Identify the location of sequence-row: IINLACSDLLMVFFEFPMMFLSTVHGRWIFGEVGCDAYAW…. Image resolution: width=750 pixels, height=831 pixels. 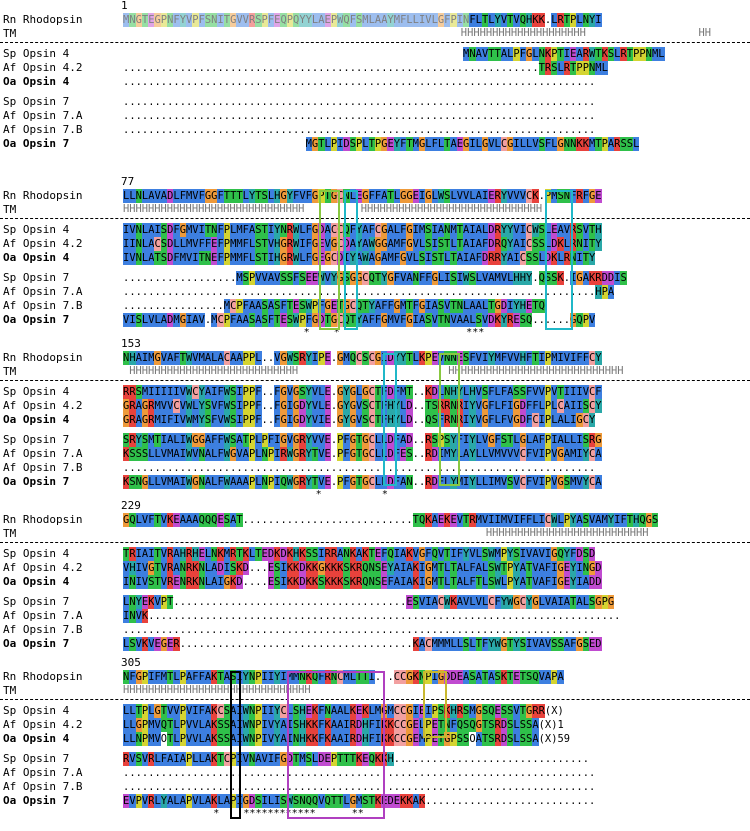
(362, 244).